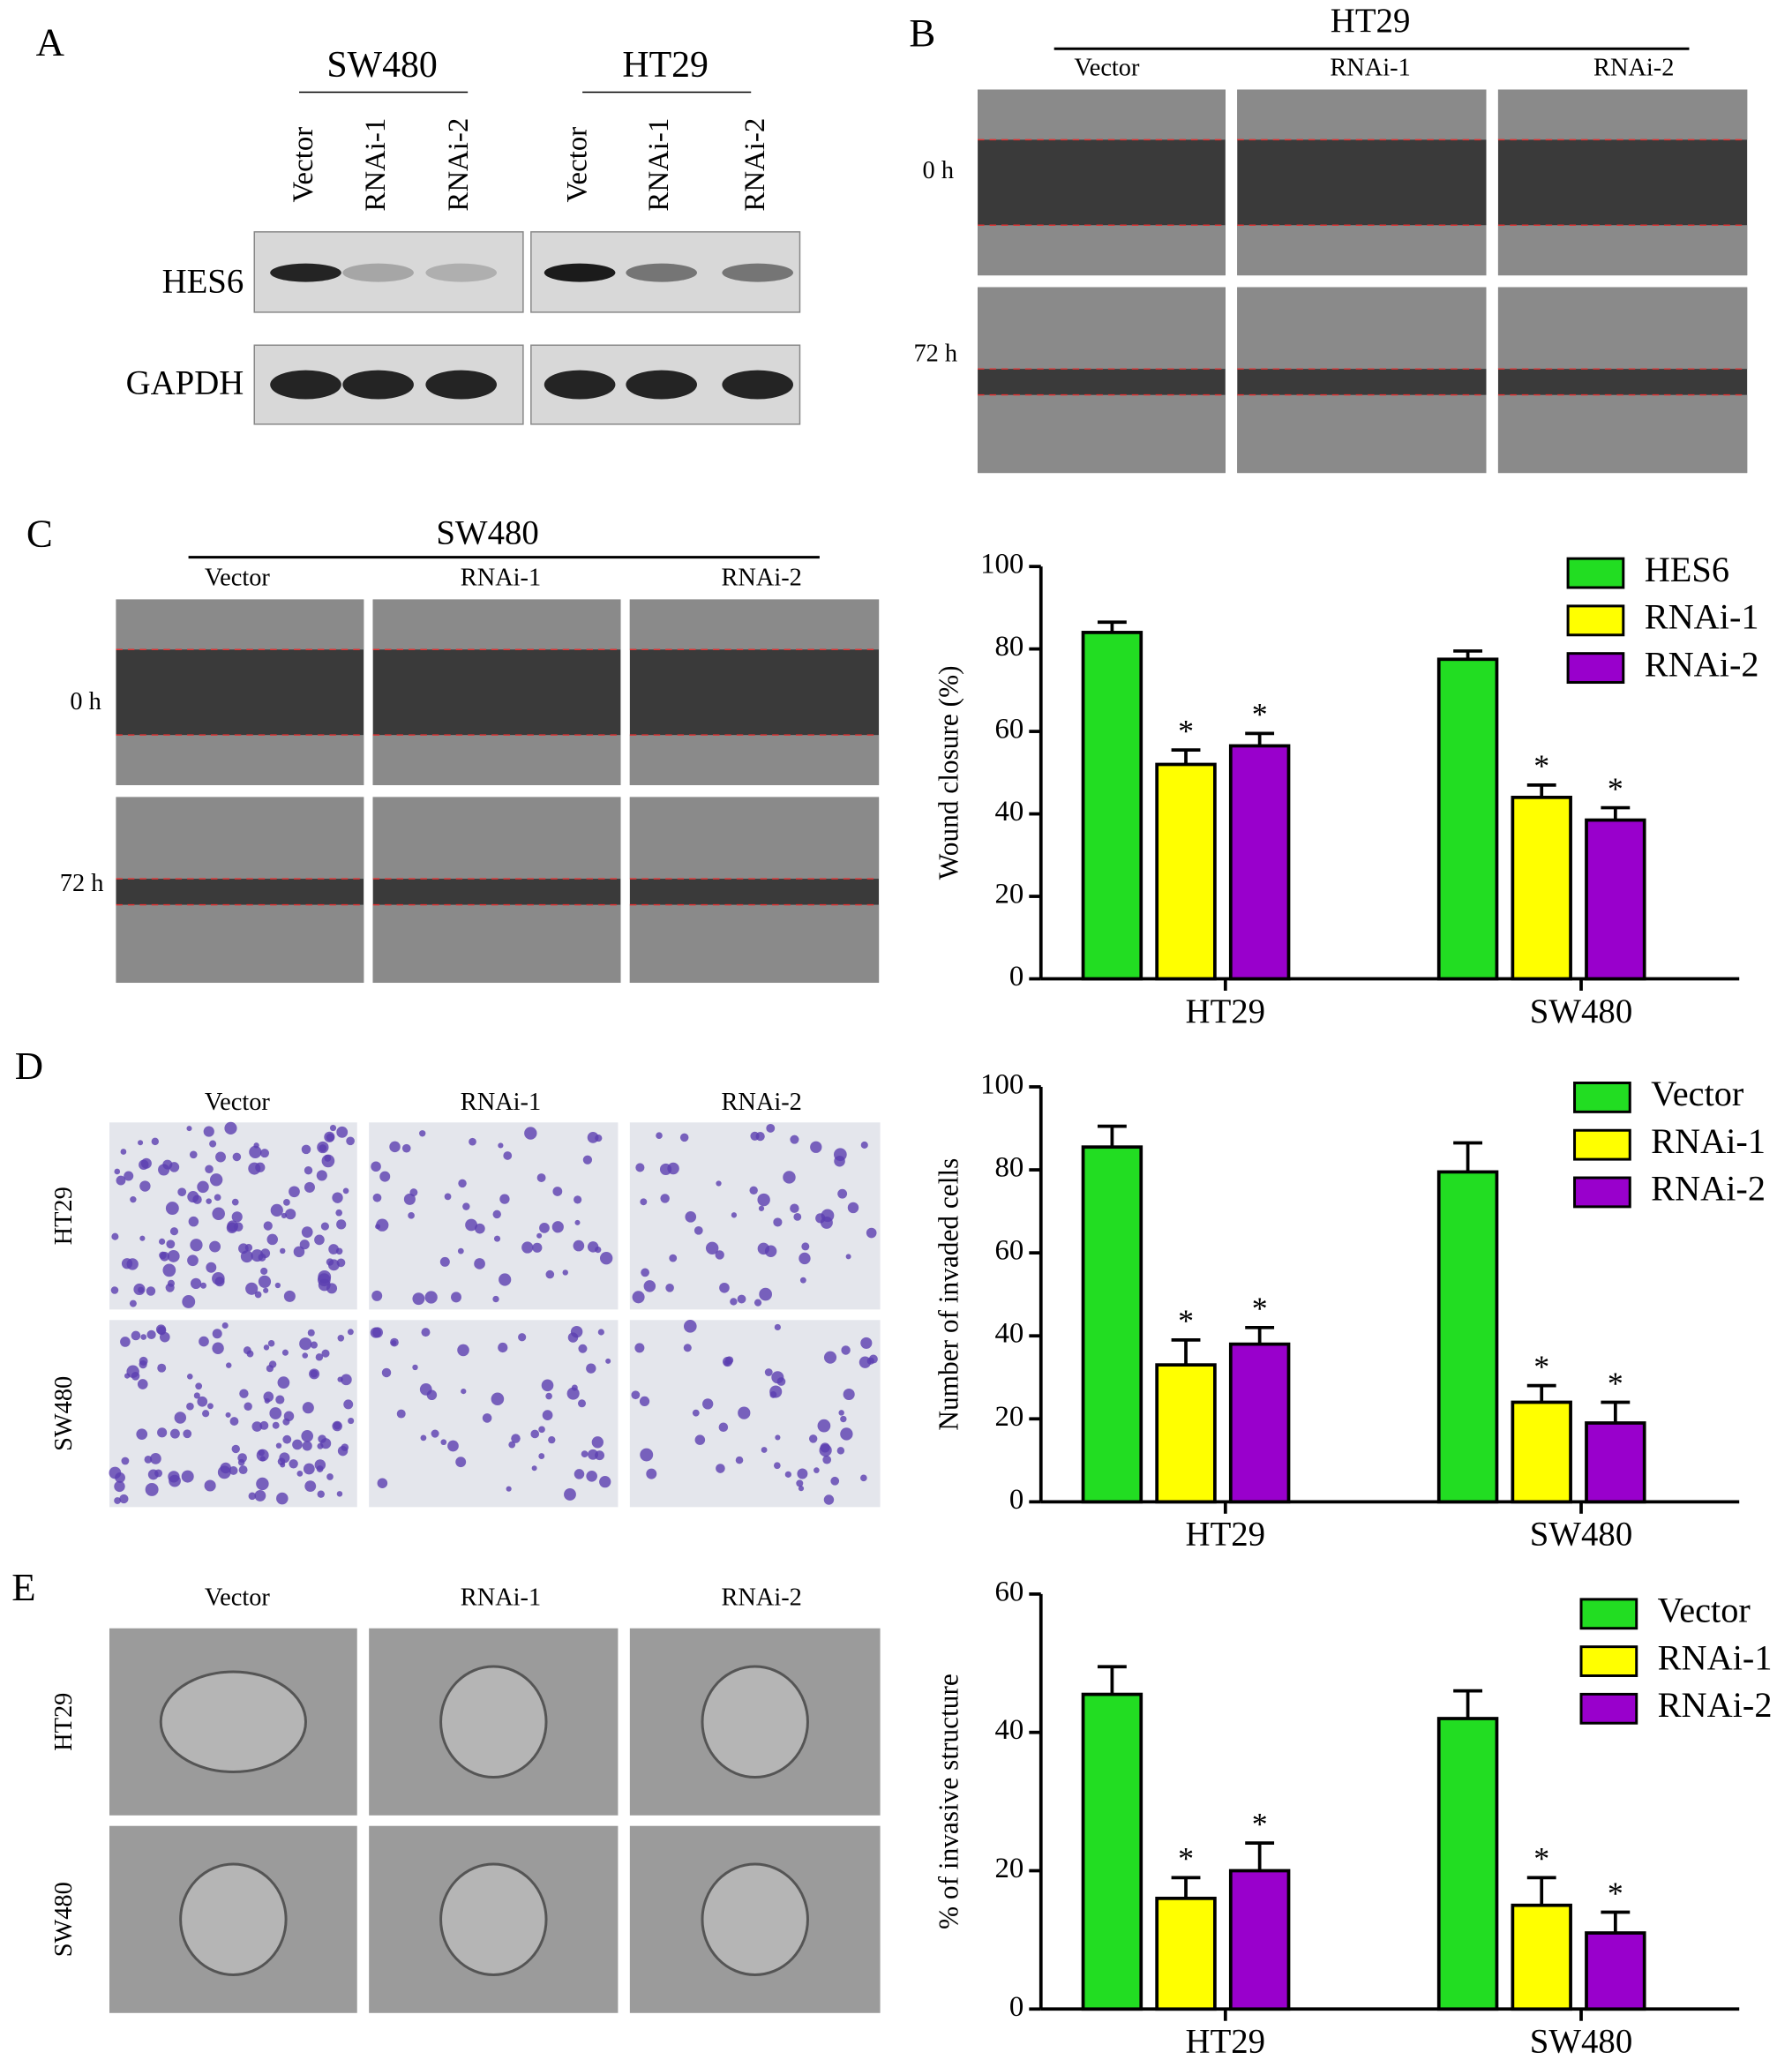  What do you see at coordinates (1602, 1144) in the screenshot?
I see `legend-swatch` at bounding box center [1602, 1144].